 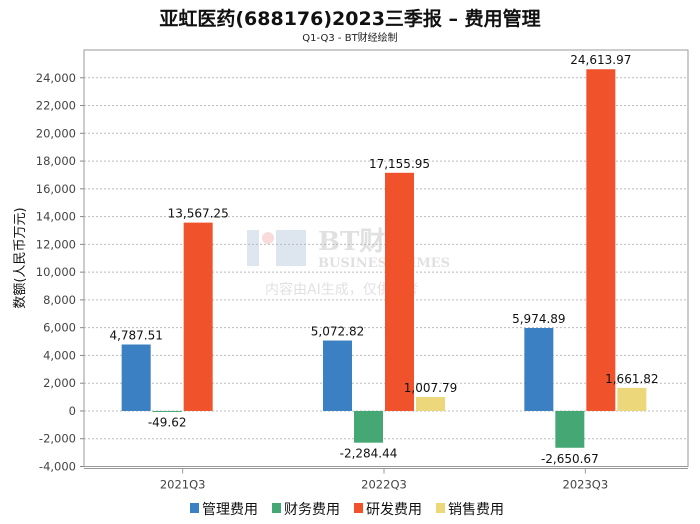 I want to click on chart-subtitle: Q1-Q3 - BT财经绘制, so click(x=350, y=38).